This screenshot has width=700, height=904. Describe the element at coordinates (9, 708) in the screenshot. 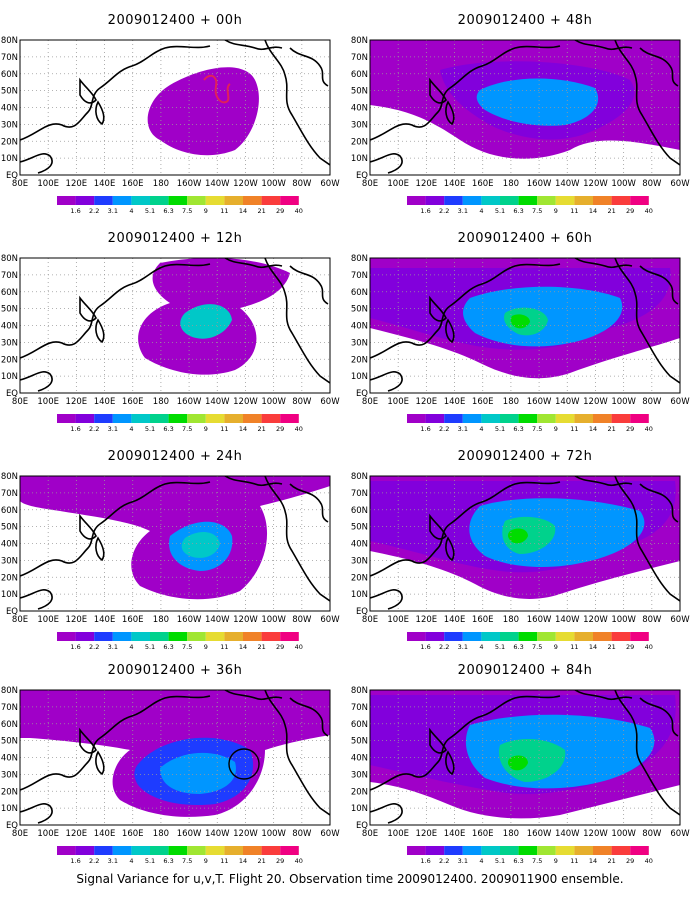

I see `lat-label: 70N` at that location.